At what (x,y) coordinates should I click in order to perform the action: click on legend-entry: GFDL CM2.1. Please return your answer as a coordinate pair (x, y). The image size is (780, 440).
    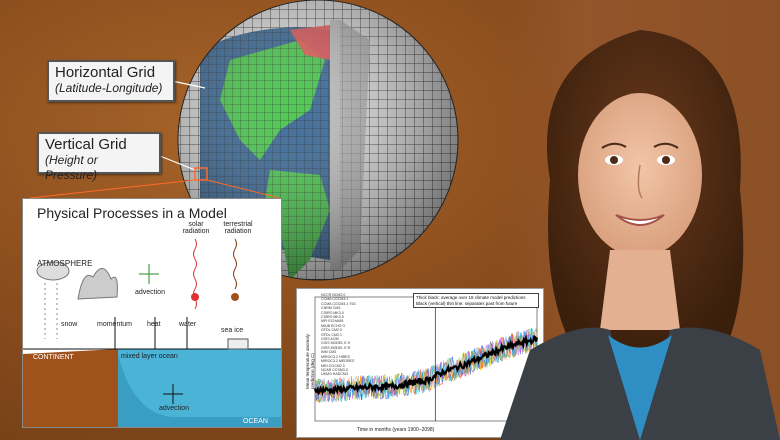
    Looking at the image, I should click on (332, 334).